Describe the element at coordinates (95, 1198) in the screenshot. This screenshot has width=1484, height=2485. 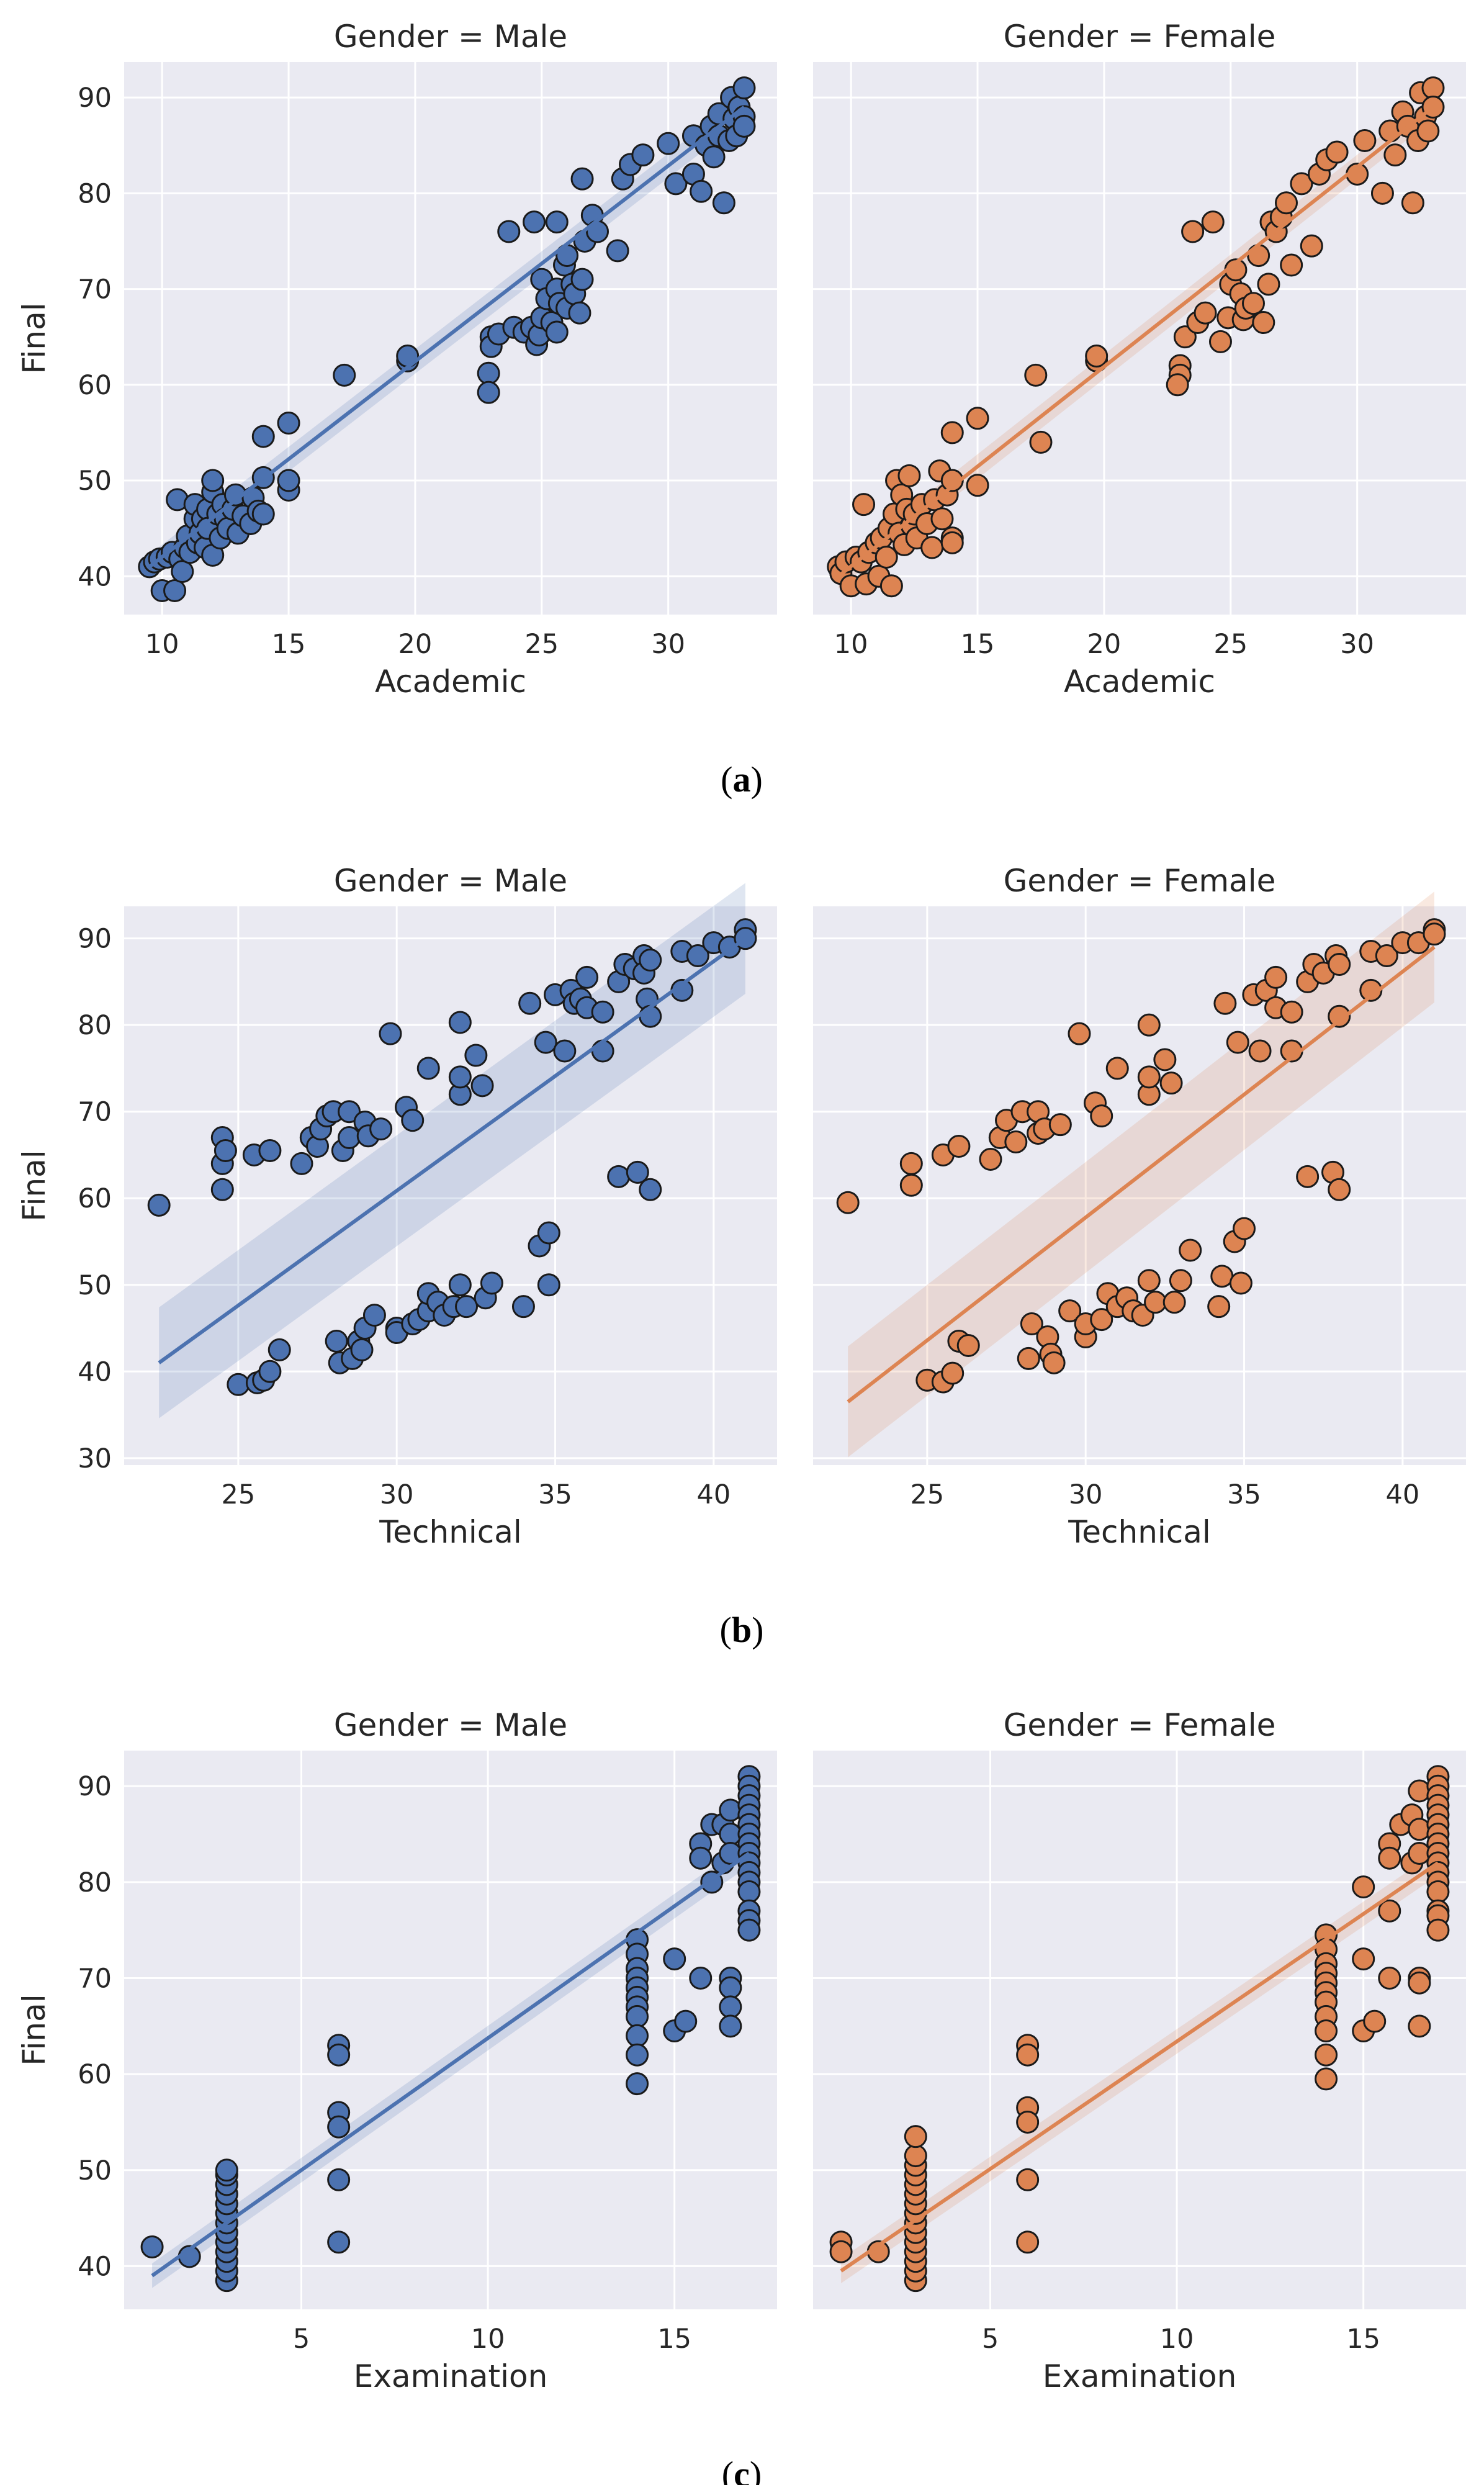
I see `y-tick-label: 60` at that location.